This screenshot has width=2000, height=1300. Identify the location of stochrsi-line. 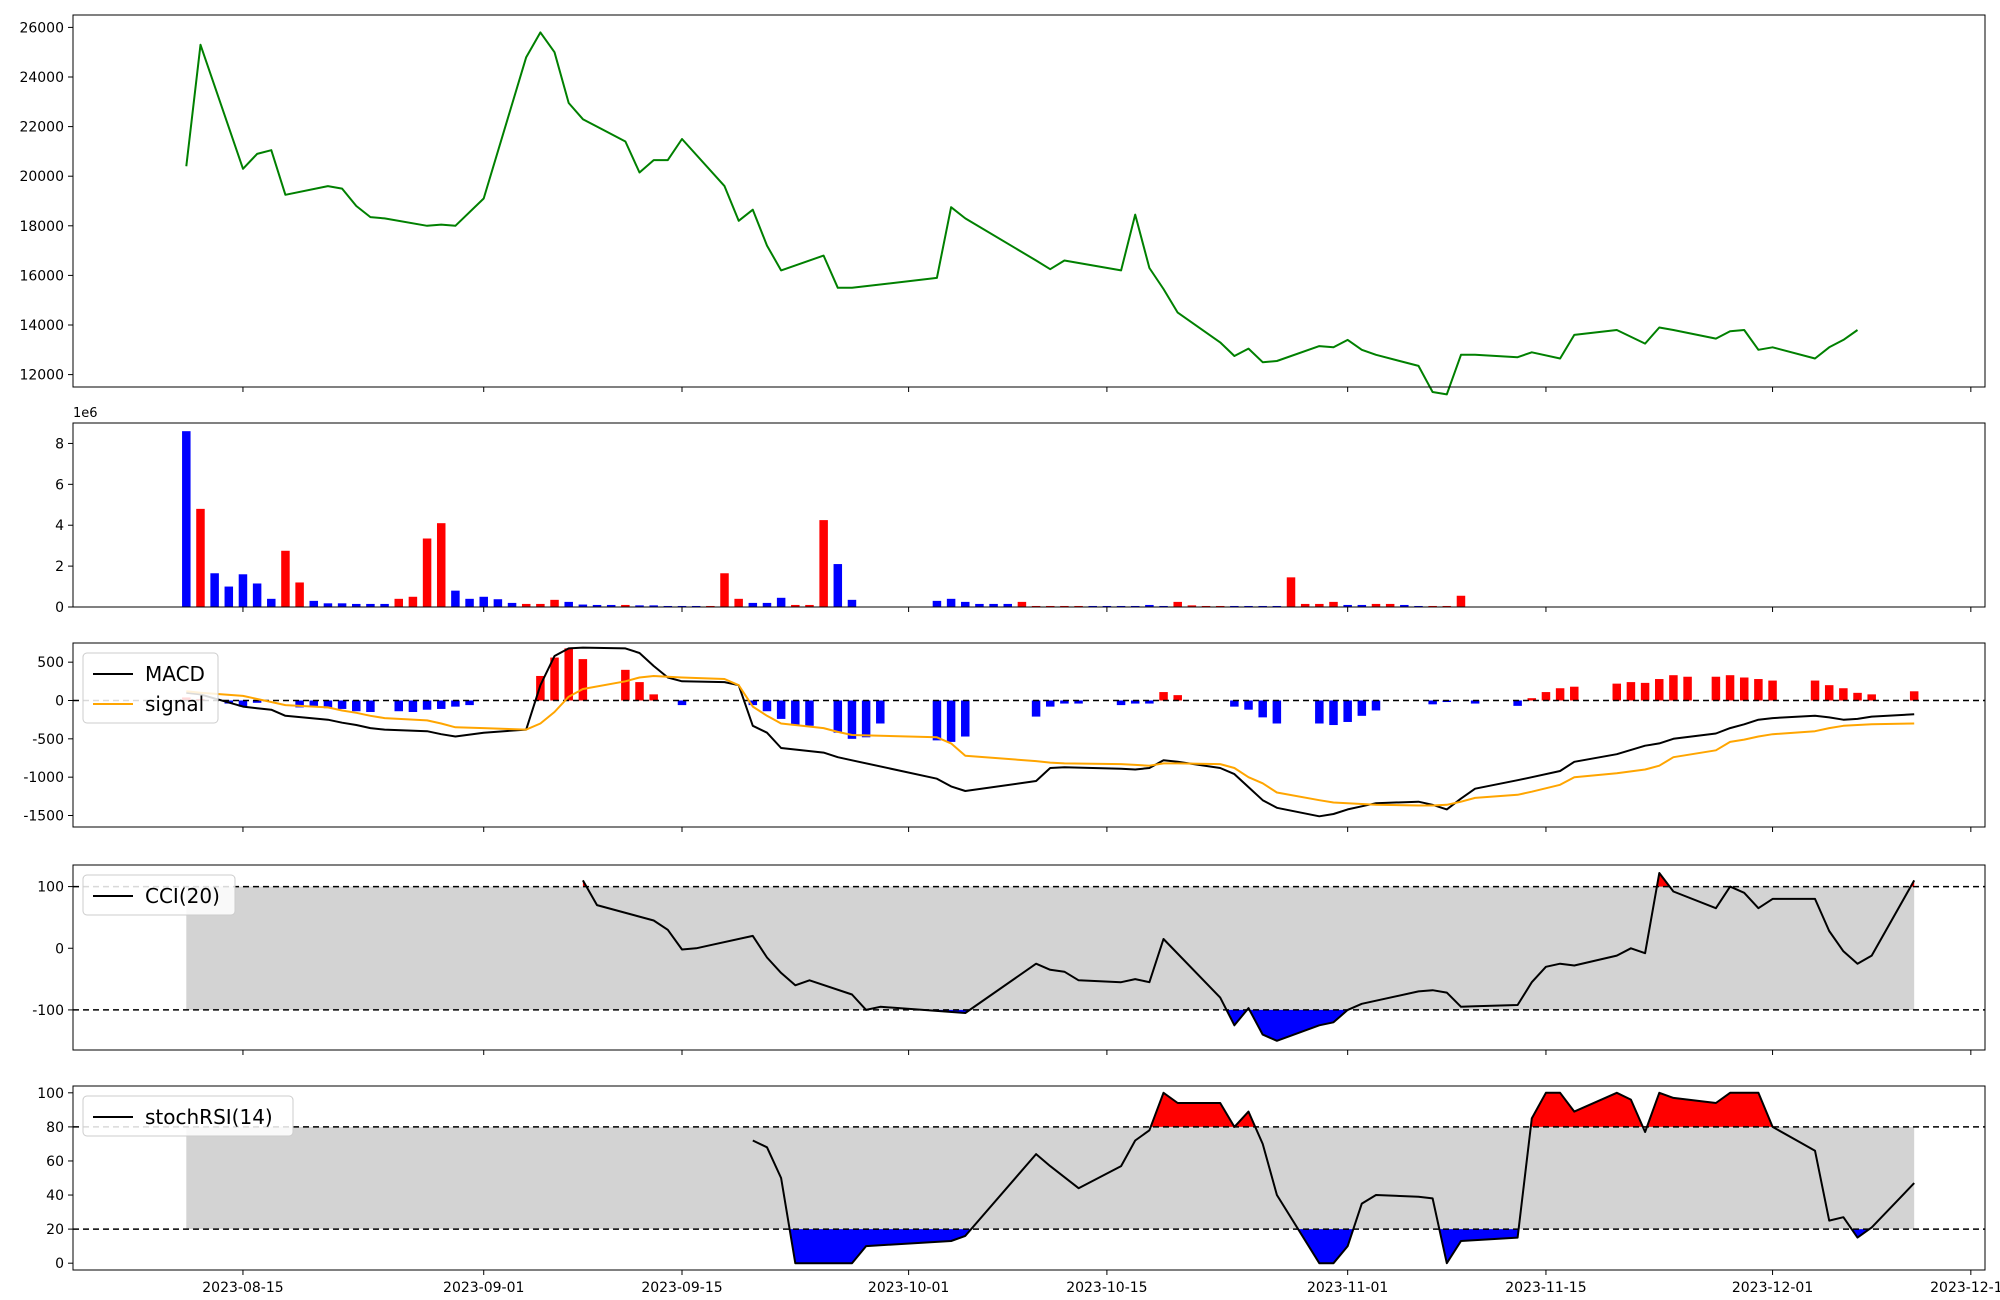
(1333, 1178).